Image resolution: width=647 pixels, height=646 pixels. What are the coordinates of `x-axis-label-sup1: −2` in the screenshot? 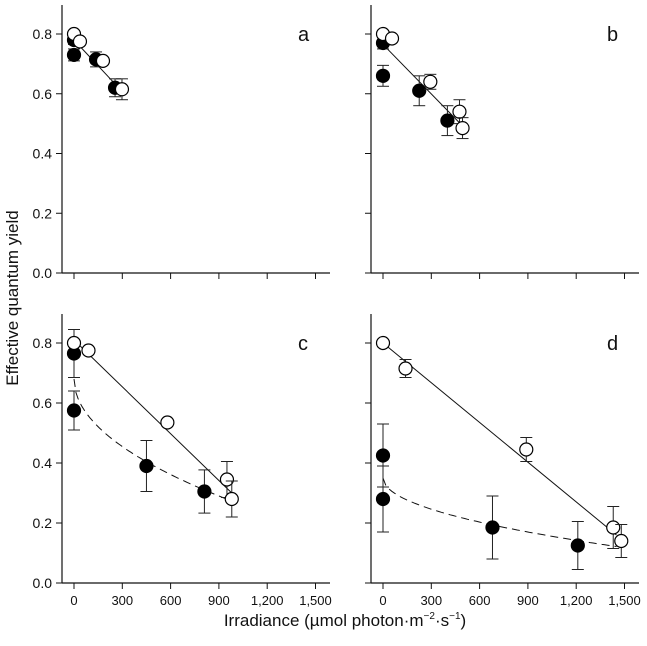 It's located at (430, 616).